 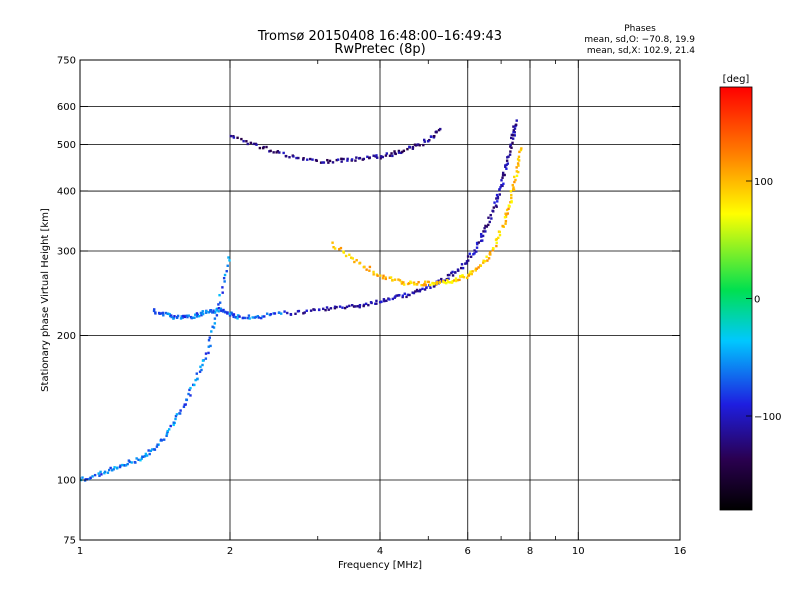 What do you see at coordinates (680, 551) in the screenshot?
I see `x-tick-label: 16` at bounding box center [680, 551].